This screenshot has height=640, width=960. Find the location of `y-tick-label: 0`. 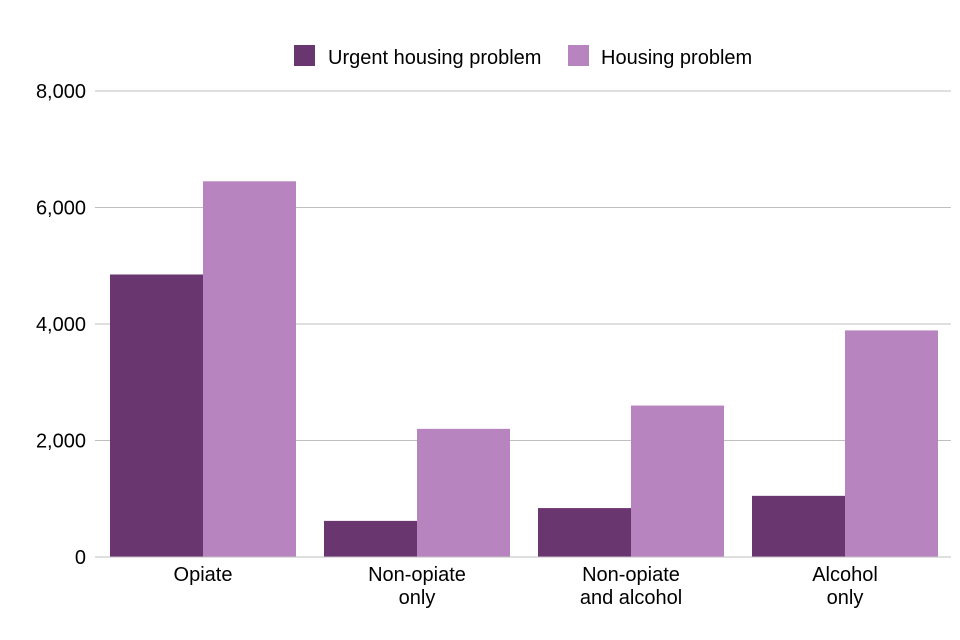

y-tick-label: 0 is located at coordinates (80, 558).